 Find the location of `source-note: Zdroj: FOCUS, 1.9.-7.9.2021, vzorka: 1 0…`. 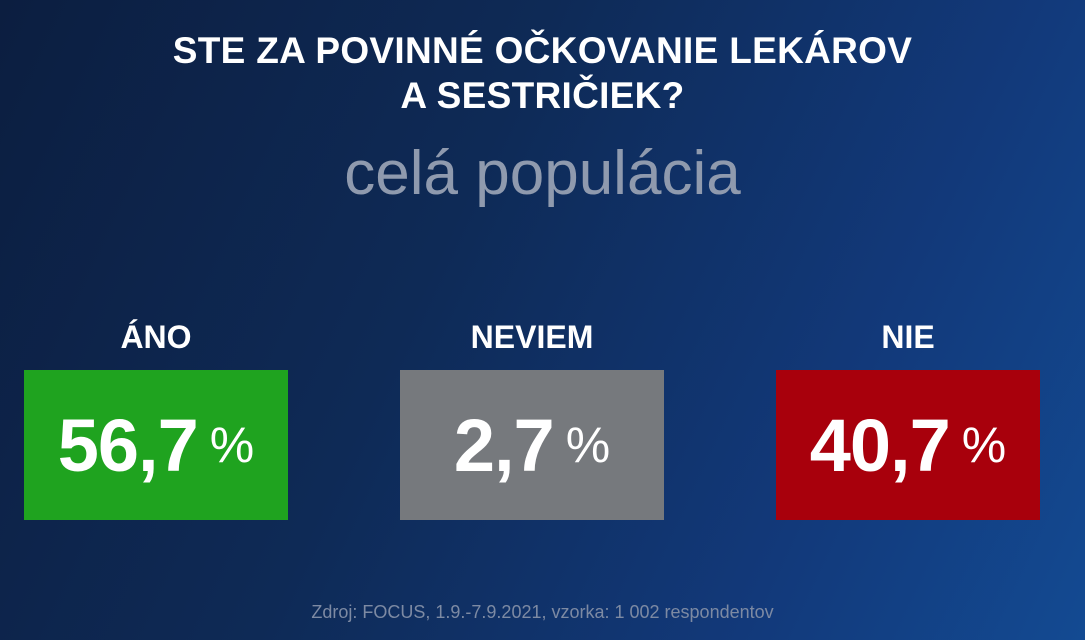

source-note: Zdroj: FOCUS, 1.9.-7.9.2021, vzorka: 1 0… is located at coordinates (542, 612).